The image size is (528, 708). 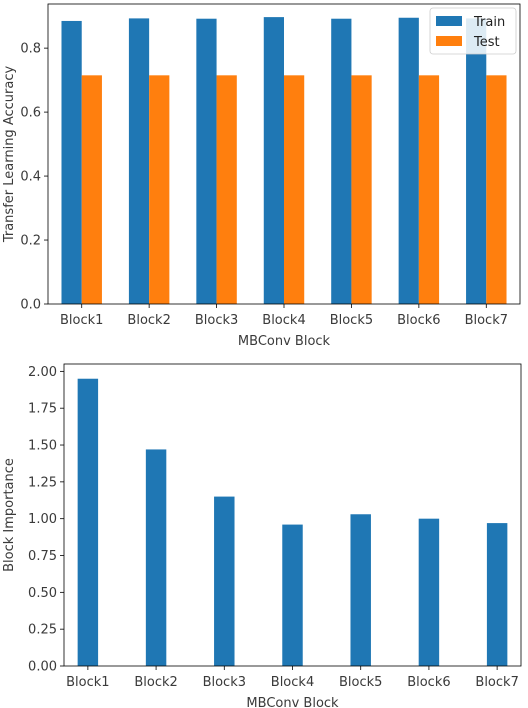 What do you see at coordinates (449, 41) in the screenshot?
I see `legend-swatch-test` at bounding box center [449, 41].